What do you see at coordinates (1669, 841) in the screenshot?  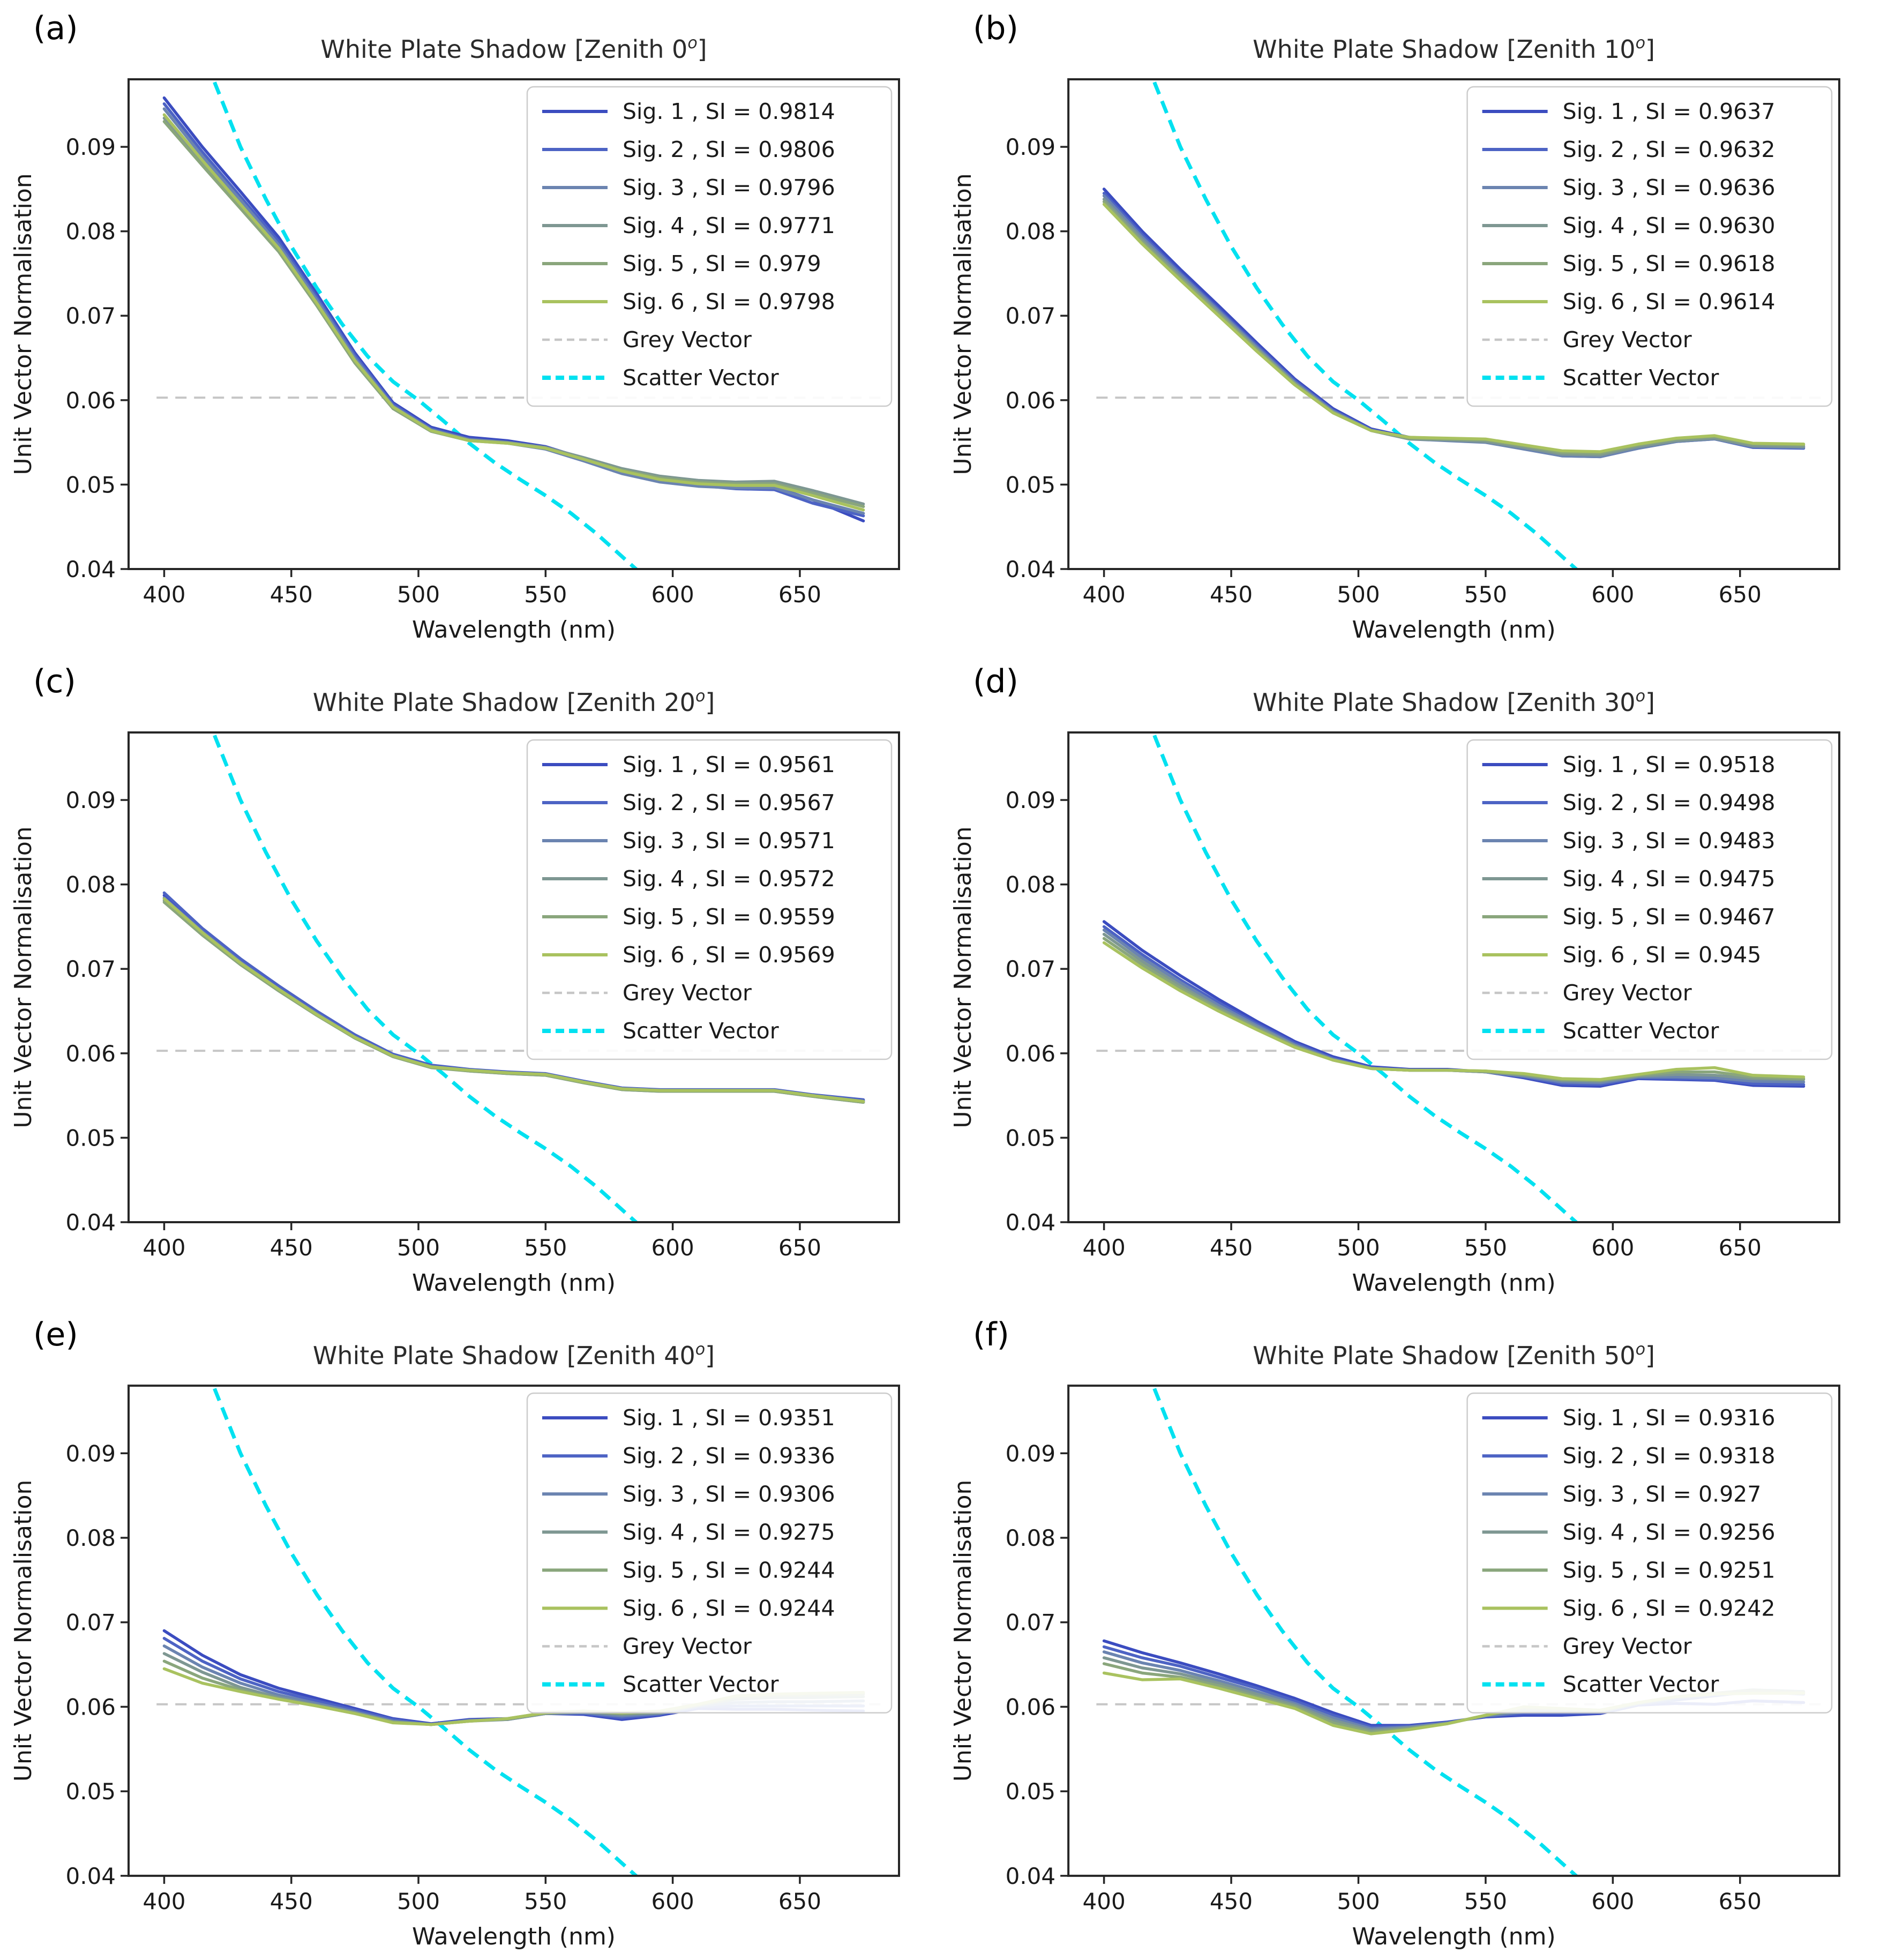 I see `legend-label: Sig. 3 , SI = 0.9483` at bounding box center [1669, 841].